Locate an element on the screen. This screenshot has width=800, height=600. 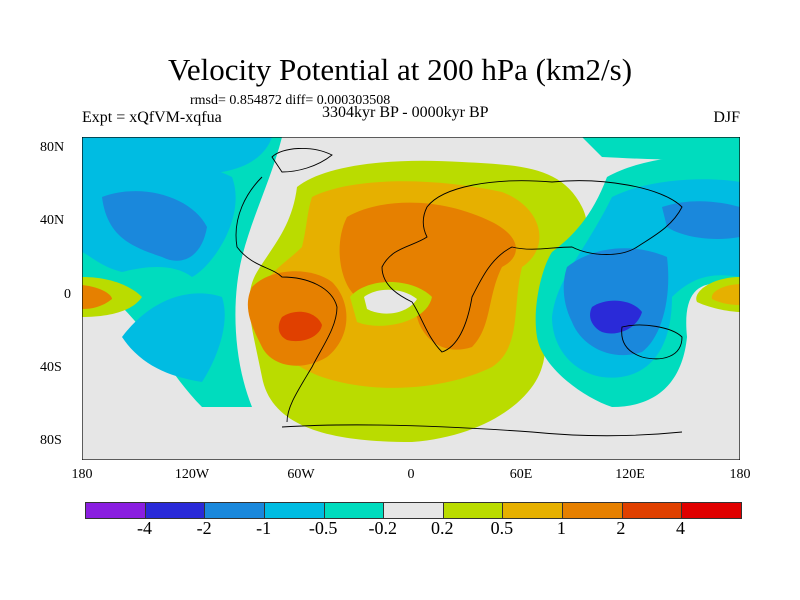
stats-label: rmsd= 0.854872 diff= 0.000303508 is located at coordinates (290, 100).